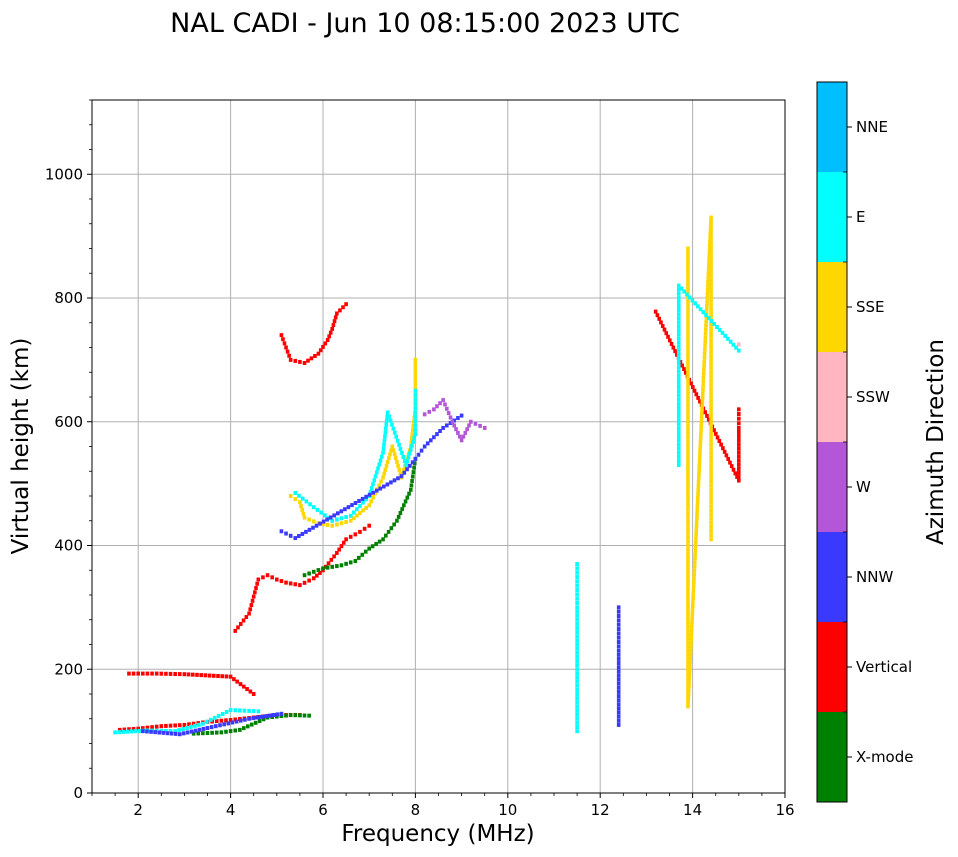 The height and width of the screenshot is (857, 958). What do you see at coordinates (68, 450) in the screenshot?
I see `y-axis: 0 200 400 600 800 1000` at bounding box center [68, 450].